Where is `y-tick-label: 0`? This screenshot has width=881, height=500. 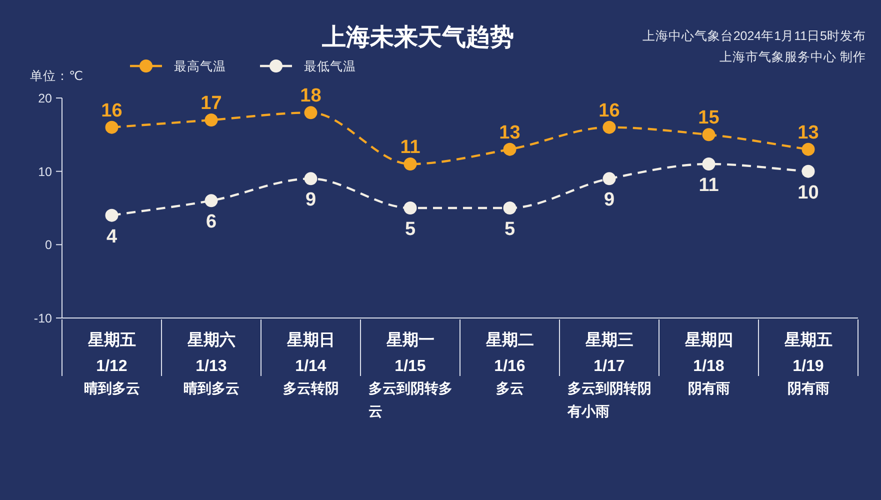
y-tick-label: 0 is located at coordinates (48, 245).